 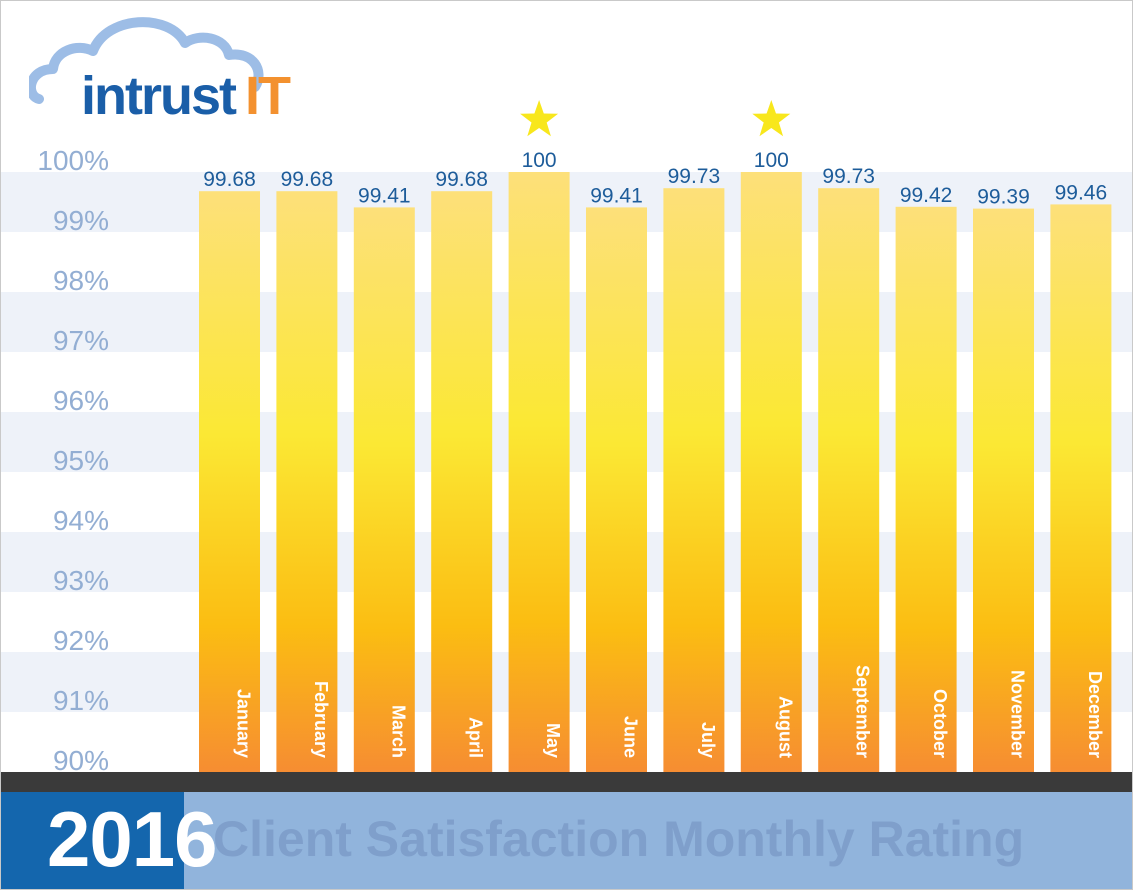 What do you see at coordinates (146, 60) in the screenshot?
I see `cloud-icon` at bounding box center [146, 60].